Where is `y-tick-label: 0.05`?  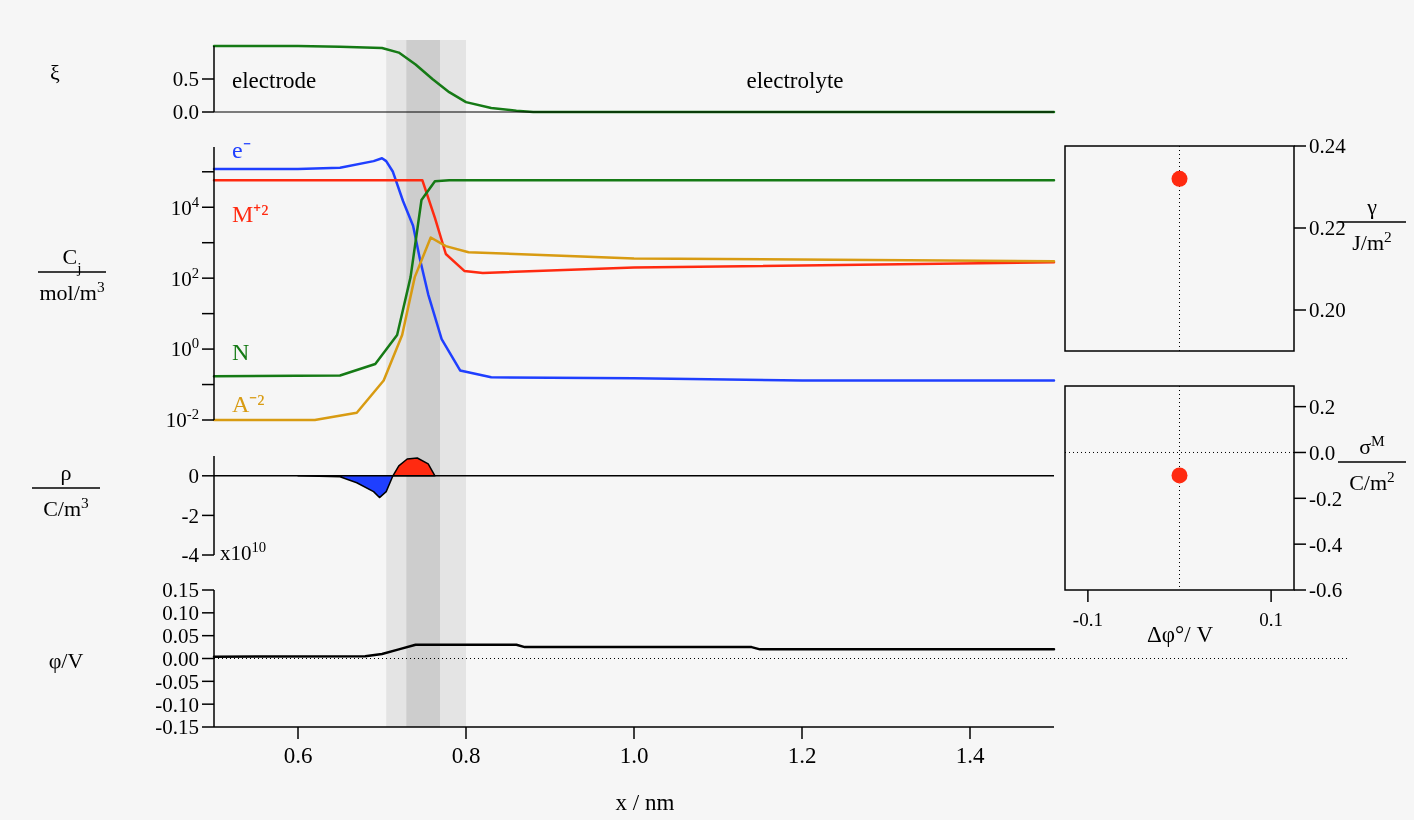
y-tick-label: 0.05 is located at coordinates (180, 636).